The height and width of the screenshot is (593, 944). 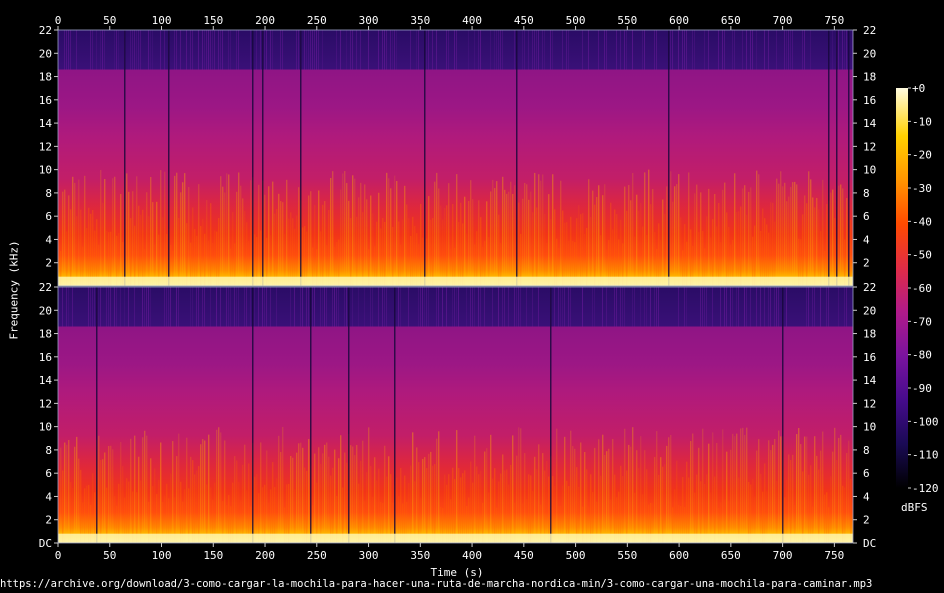 What do you see at coordinates (866, 216) in the screenshot?
I see `y-tick-label-right: 6` at bounding box center [866, 216].